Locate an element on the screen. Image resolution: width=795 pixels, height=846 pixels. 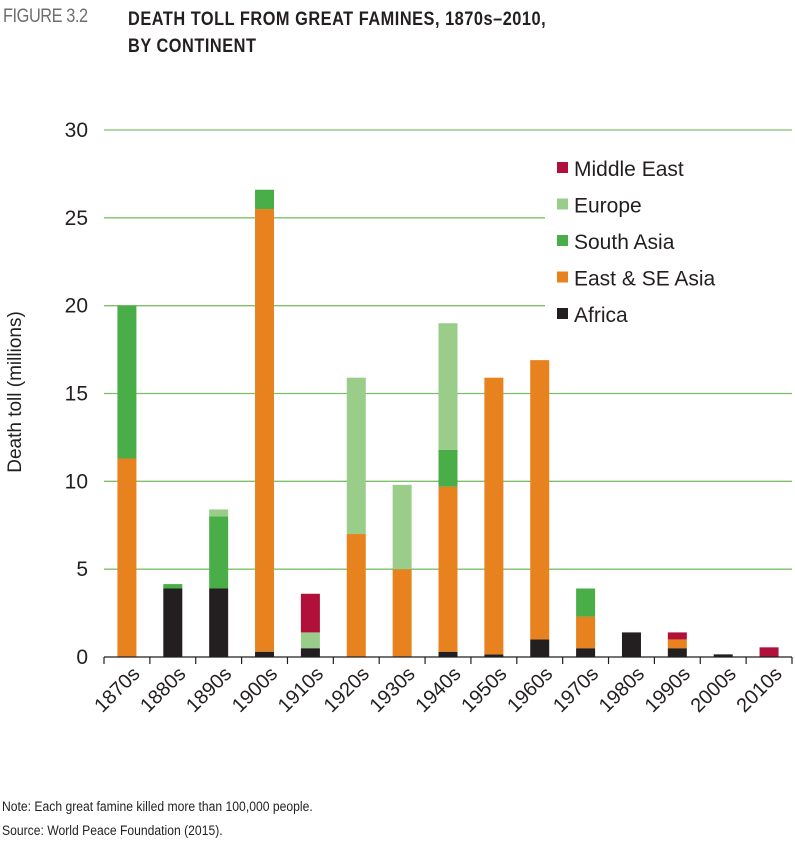
legend-item: Europe is located at coordinates (599, 206).